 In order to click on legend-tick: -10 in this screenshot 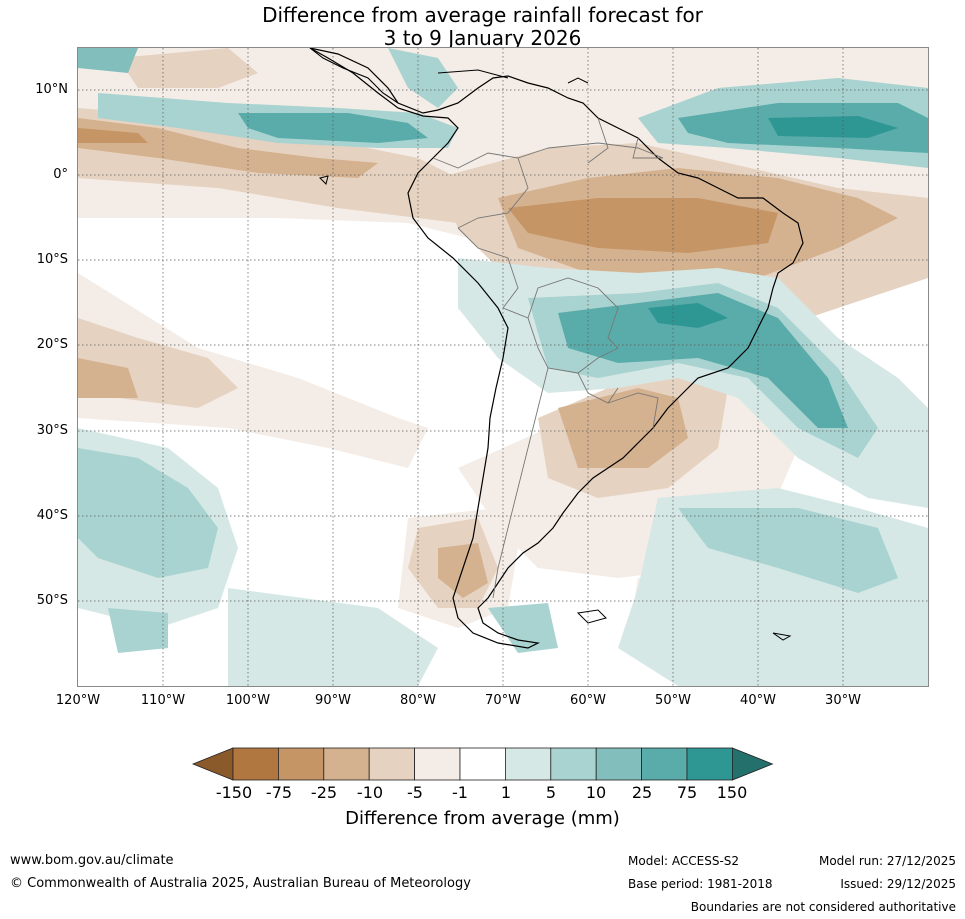, I will do `click(370, 792)`.